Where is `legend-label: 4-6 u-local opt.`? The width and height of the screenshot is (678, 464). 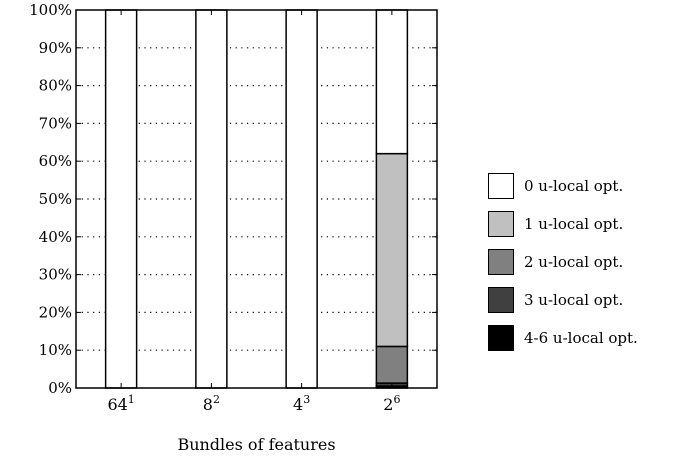
legend-label: 4-6 u-local opt. is located at coordinates (581, 337).